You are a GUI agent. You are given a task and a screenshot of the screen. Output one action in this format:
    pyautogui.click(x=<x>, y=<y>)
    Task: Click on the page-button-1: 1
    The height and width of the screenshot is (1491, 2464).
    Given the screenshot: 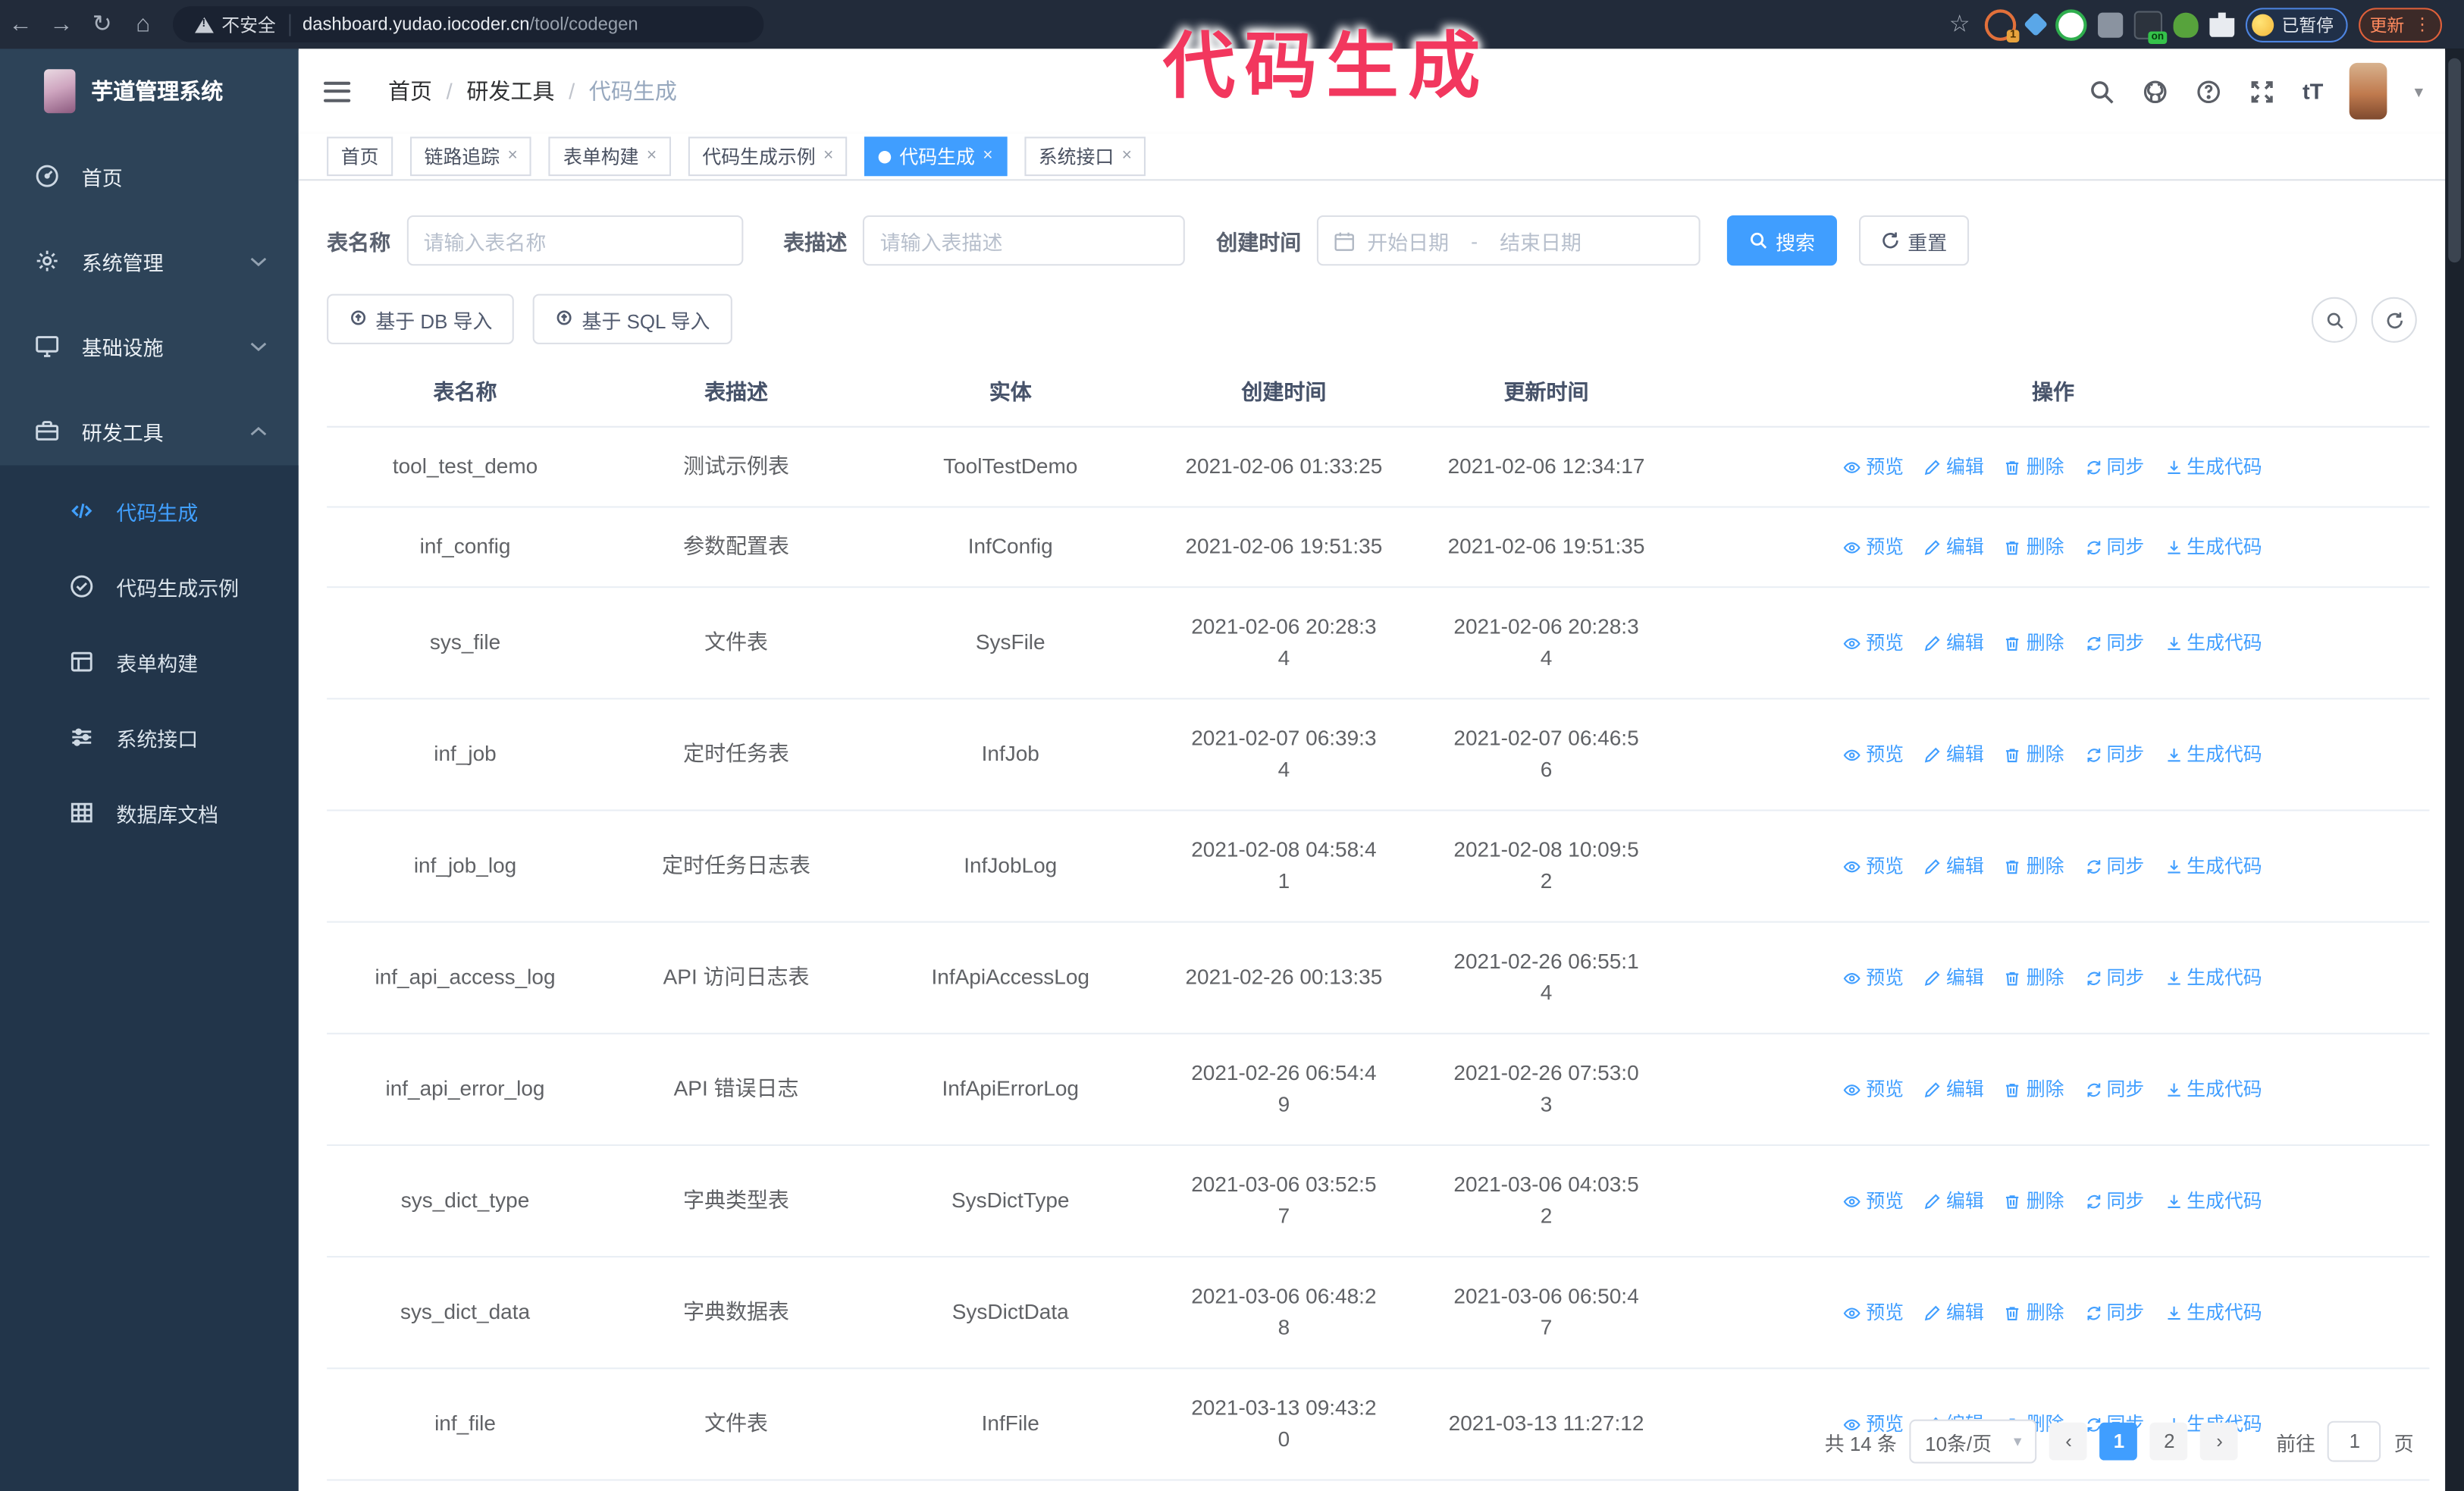 What is the action you would take?
    pyautogui.click(x=2119, y=1441)
    